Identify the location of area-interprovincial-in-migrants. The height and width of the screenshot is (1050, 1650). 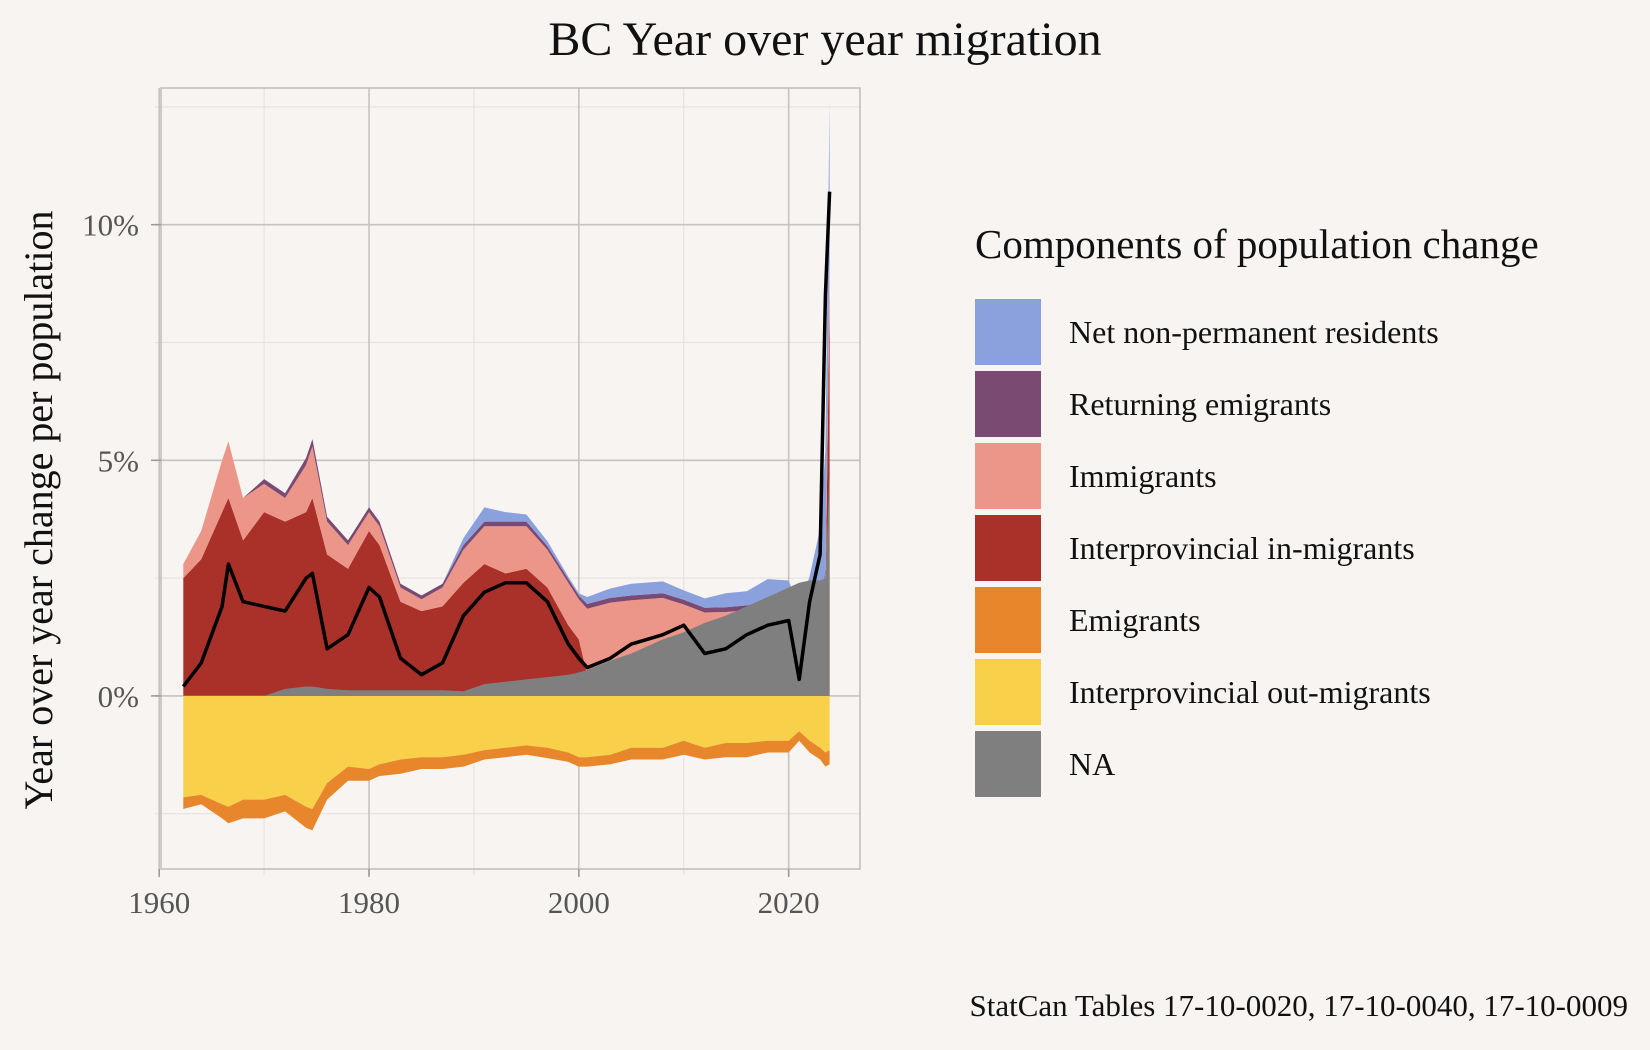
(506, 495).